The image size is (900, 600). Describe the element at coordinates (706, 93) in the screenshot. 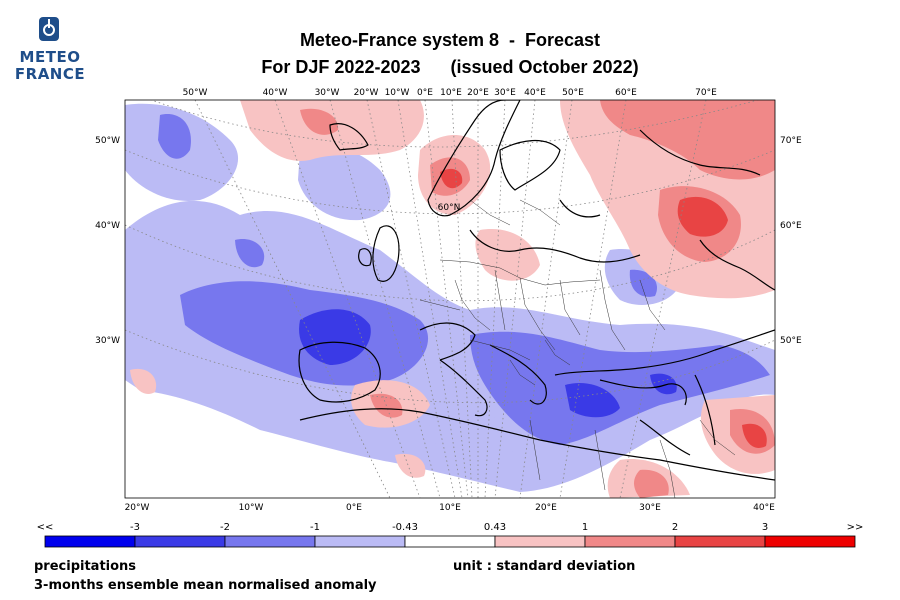

I see `lon-label: 70°E` at that location.